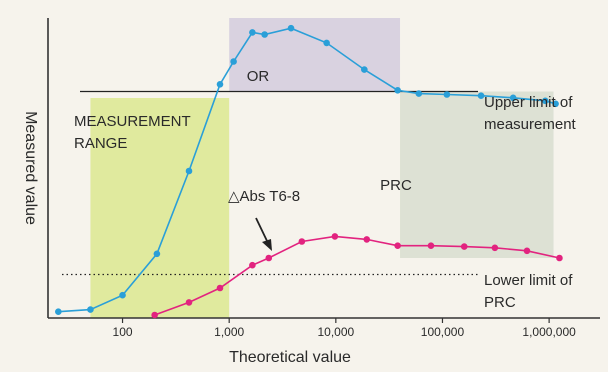  I want to click on x-tick-label-1-000-000: 1,000,000, so click(549, 332).